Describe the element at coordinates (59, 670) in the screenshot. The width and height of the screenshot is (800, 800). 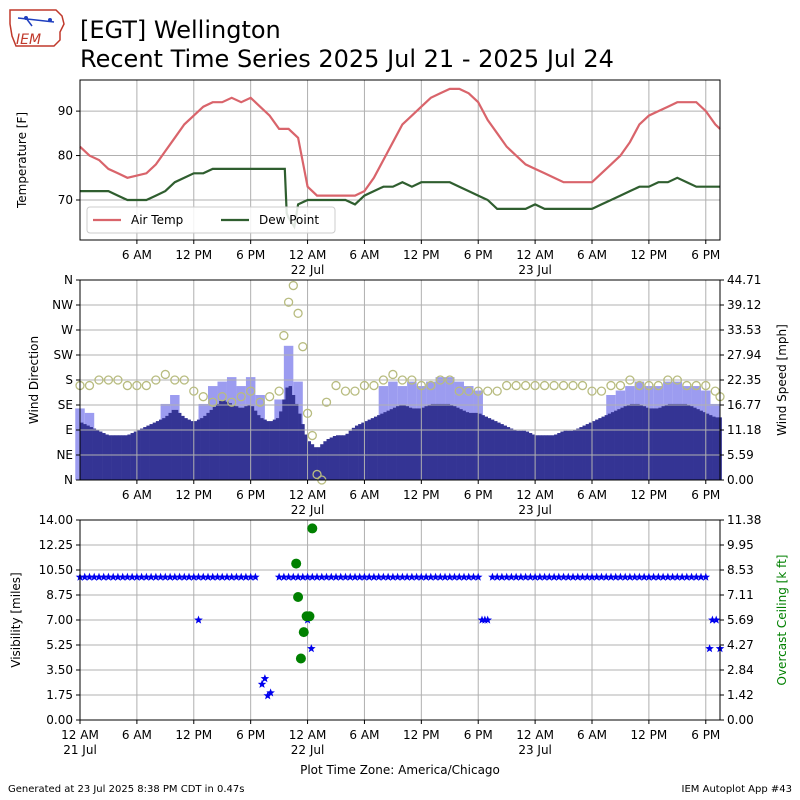
I see `y-tick-label: 3.50` at that location.